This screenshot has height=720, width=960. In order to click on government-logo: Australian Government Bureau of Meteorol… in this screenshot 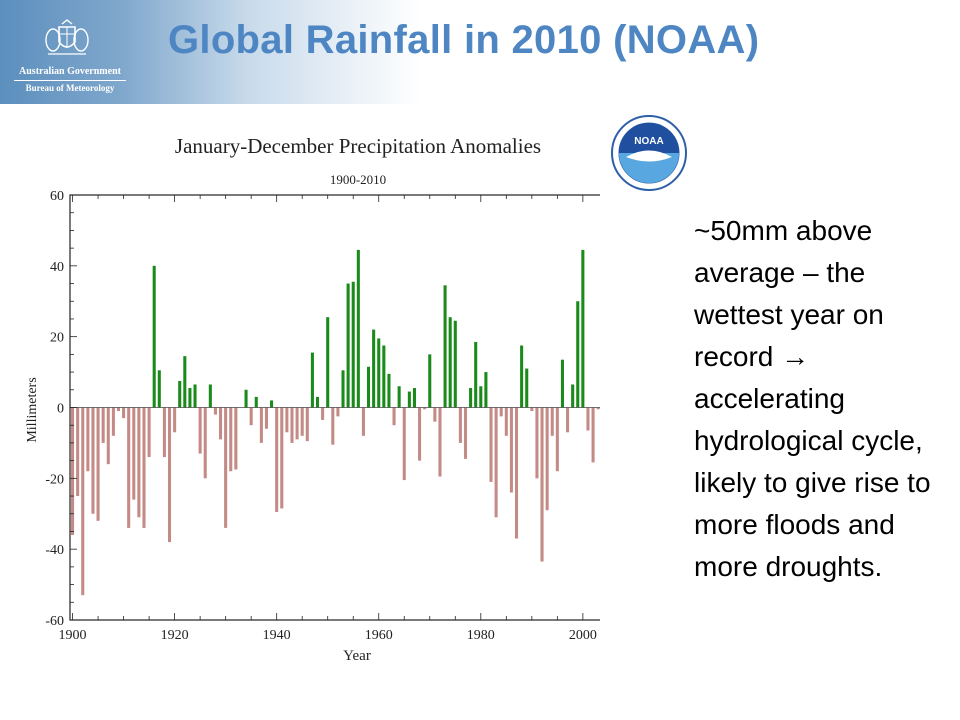, I will do `click(70, 52)`.